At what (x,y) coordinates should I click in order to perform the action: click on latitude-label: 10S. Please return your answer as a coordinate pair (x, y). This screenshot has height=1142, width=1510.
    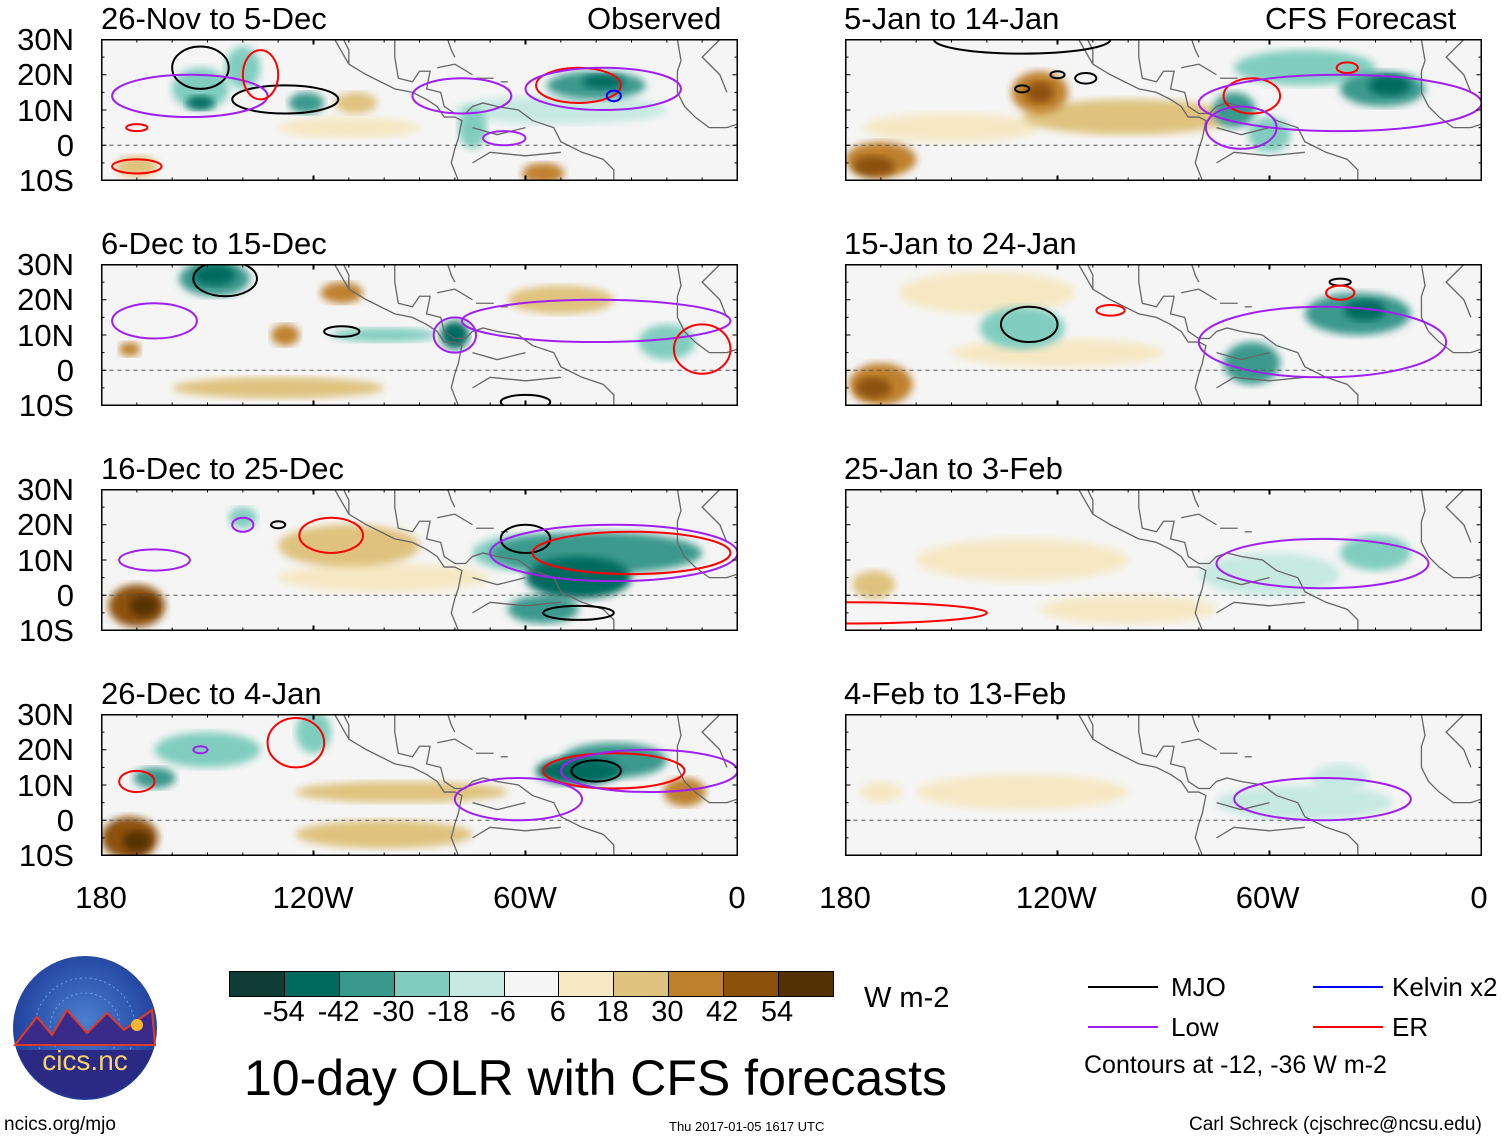
    Looking at the image, I should click on (46, 180).